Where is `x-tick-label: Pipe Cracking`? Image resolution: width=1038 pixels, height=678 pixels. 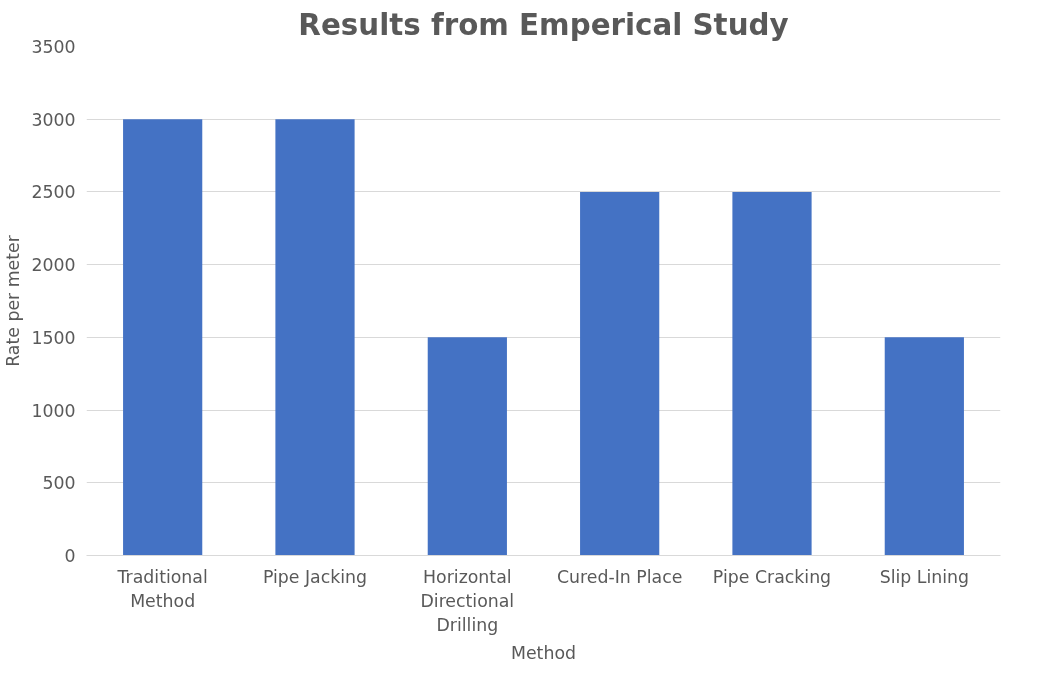
x-tick-label: Pipe Cracking is located at coordinates (772, 576).